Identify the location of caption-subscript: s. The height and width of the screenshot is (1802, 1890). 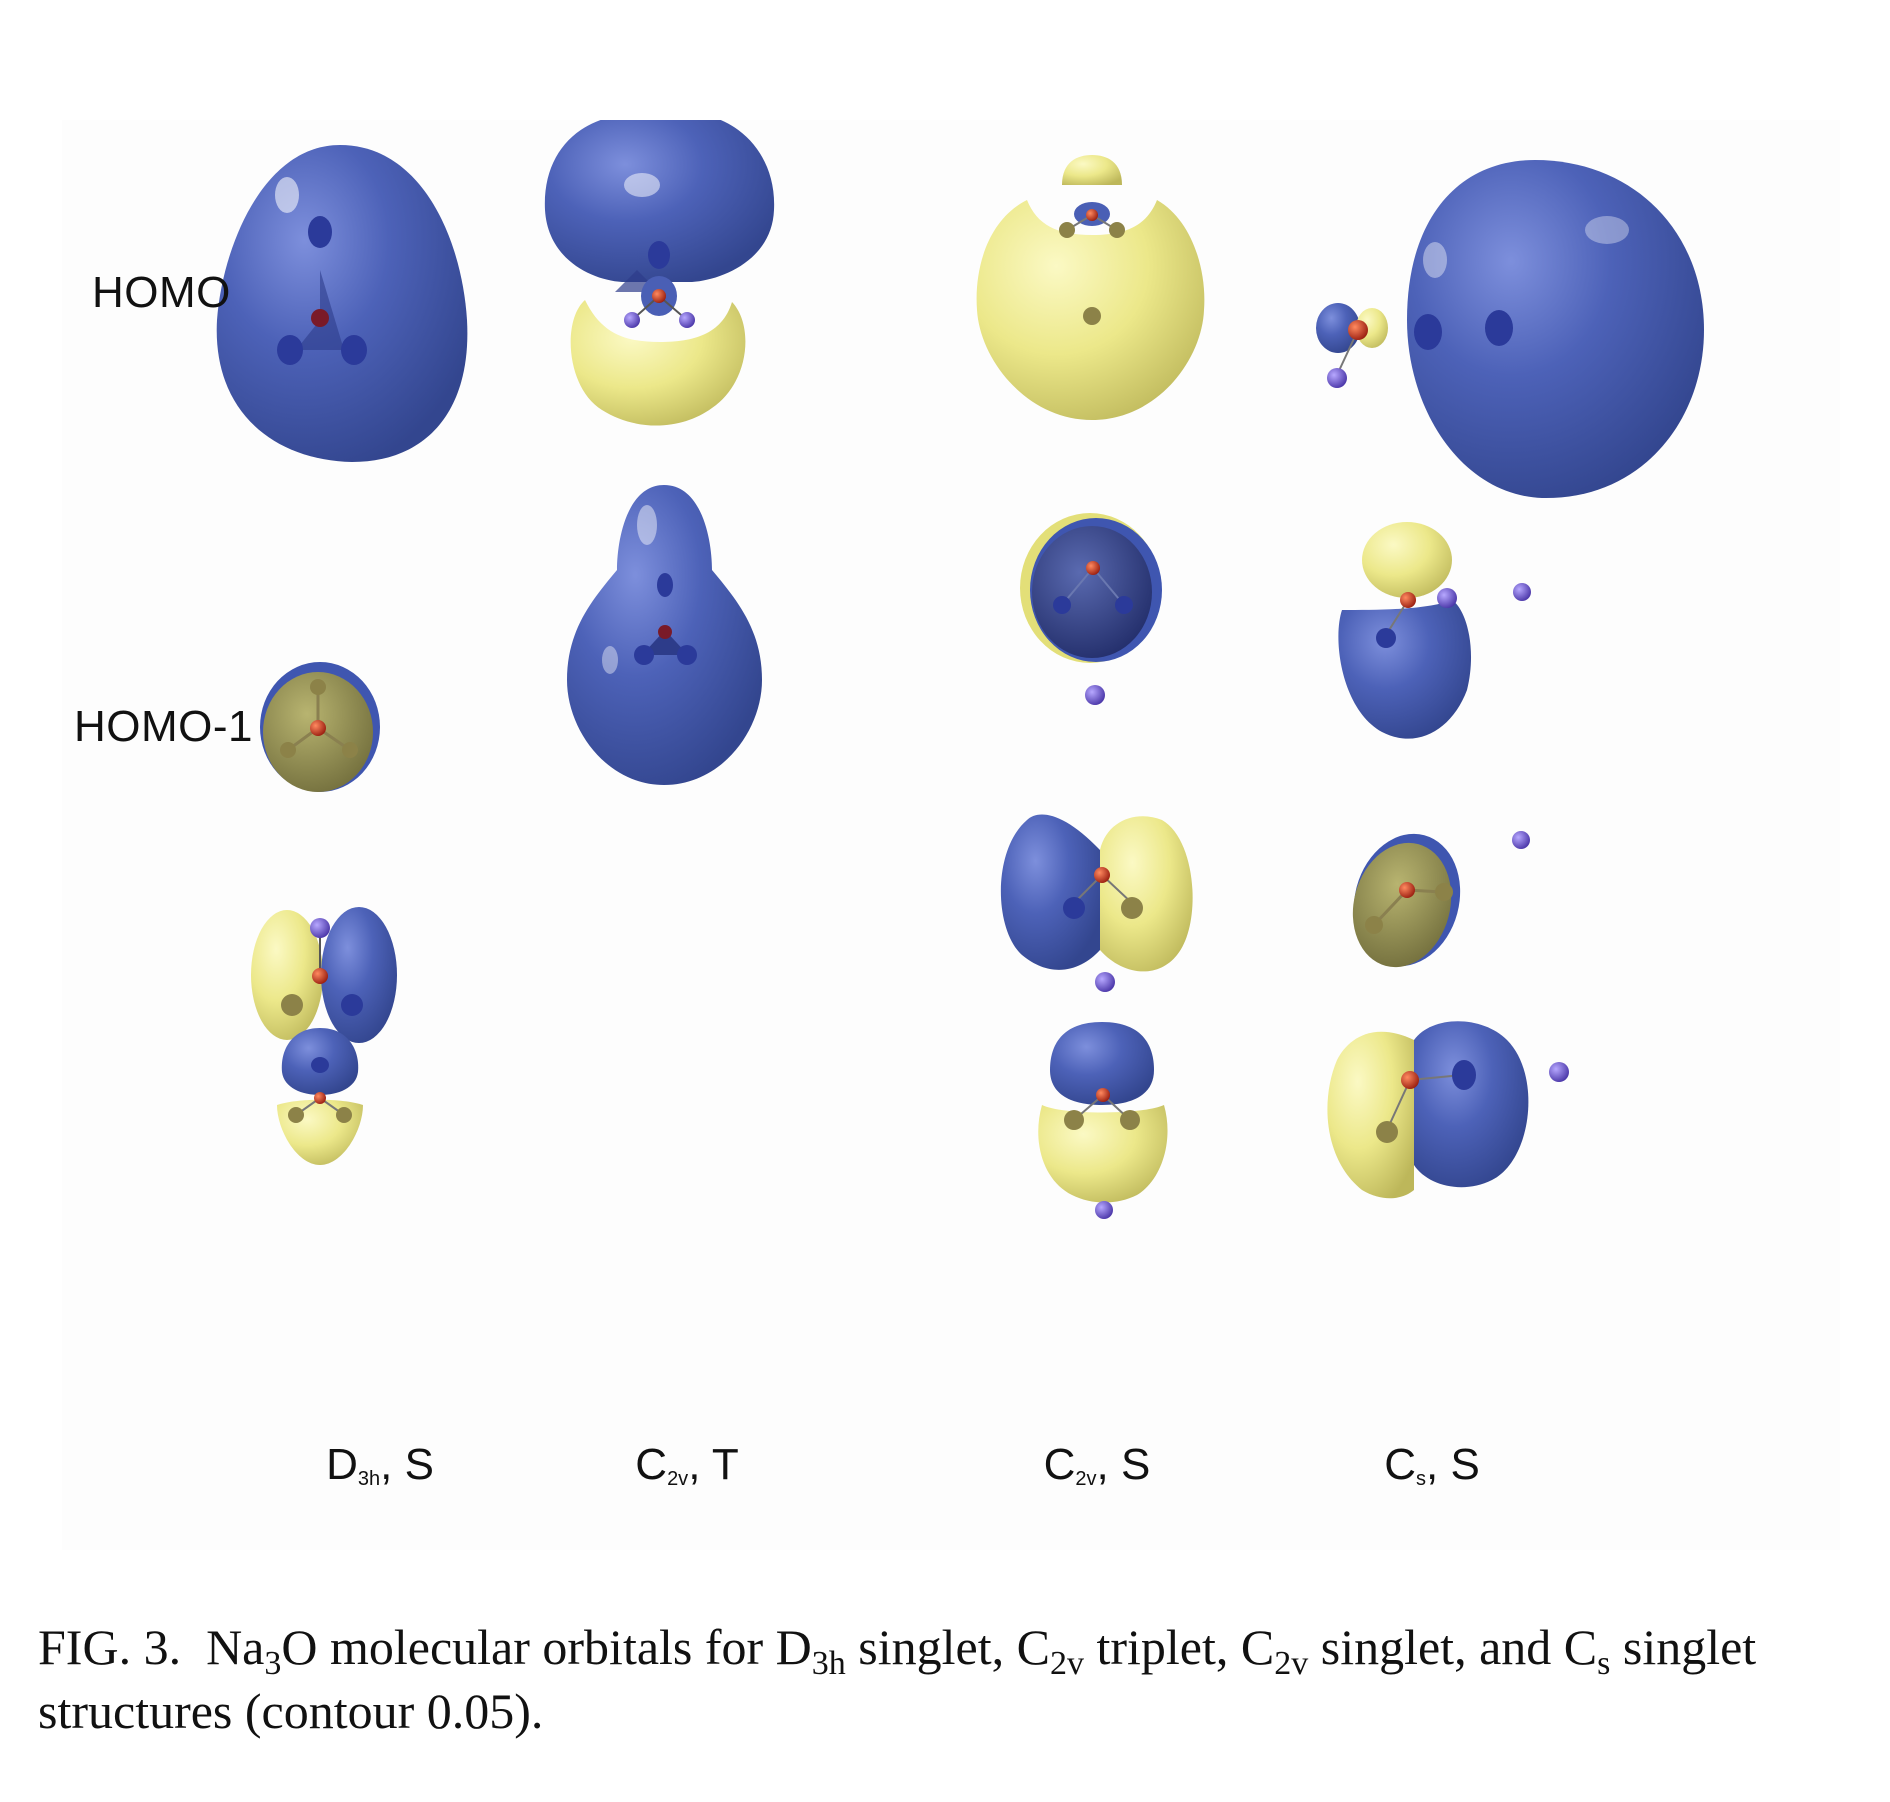
(1604, 1663).